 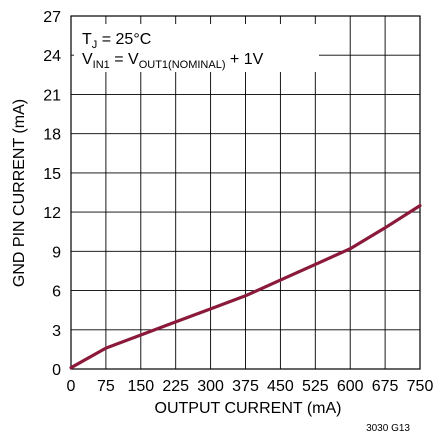 What do you see at coordinates (196, 48) in the screenshot?
I see `annotation-background` at bounding box center [196, 48].